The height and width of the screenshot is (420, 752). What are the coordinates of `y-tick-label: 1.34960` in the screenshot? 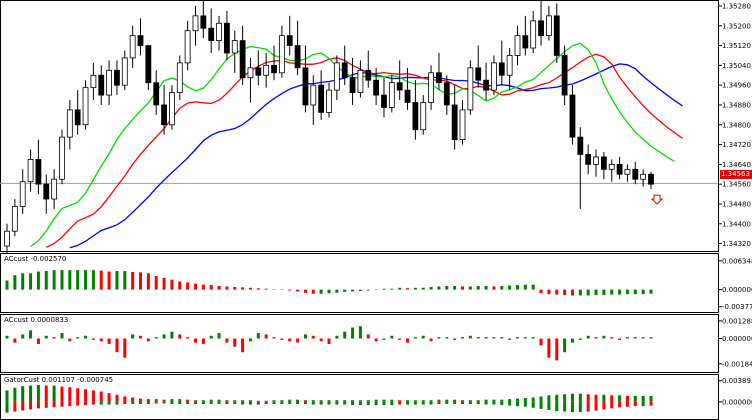 It's located at (736, 86).